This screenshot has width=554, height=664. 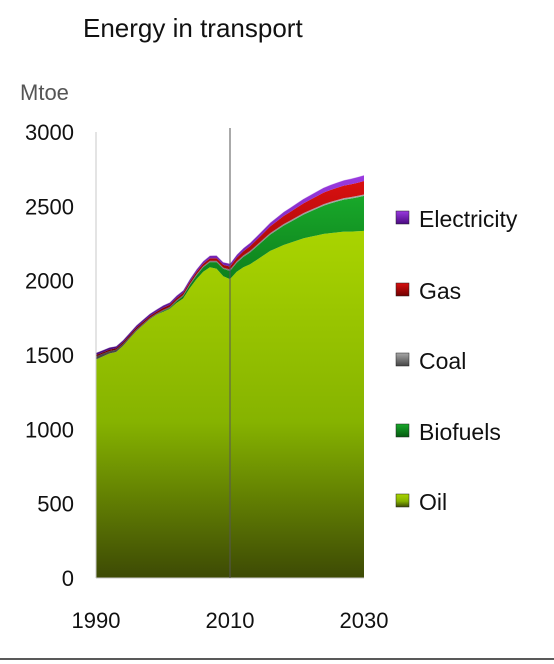 I want to click on legend-swatch-biofuels, so click(x=402, y=430).